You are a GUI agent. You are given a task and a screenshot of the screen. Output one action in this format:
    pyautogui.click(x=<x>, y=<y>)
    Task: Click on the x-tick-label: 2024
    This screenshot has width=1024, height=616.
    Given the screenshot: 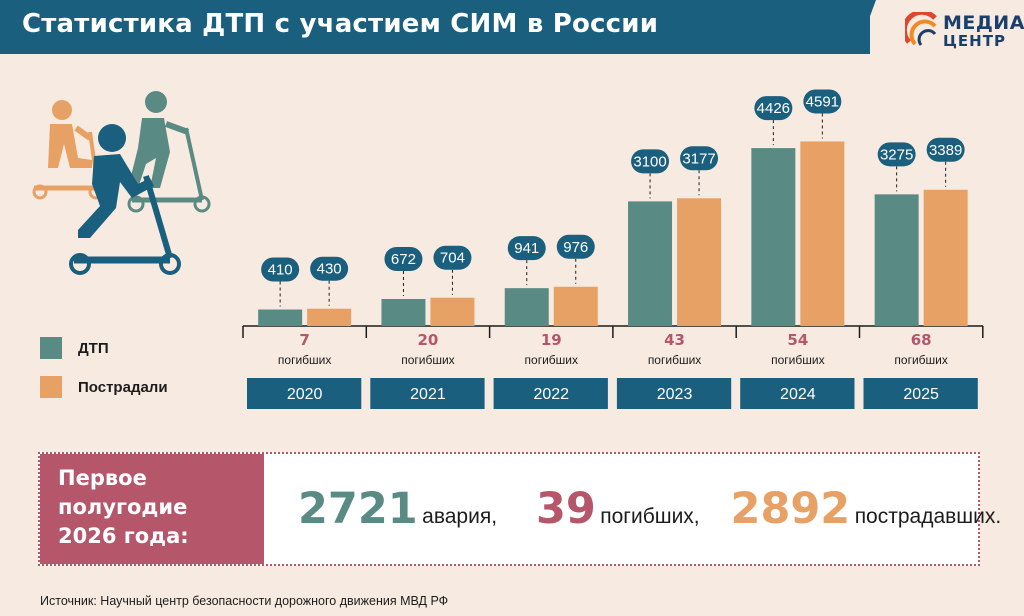 What is the action you would take?
    pyautogui.click(x=798, y=394)
    